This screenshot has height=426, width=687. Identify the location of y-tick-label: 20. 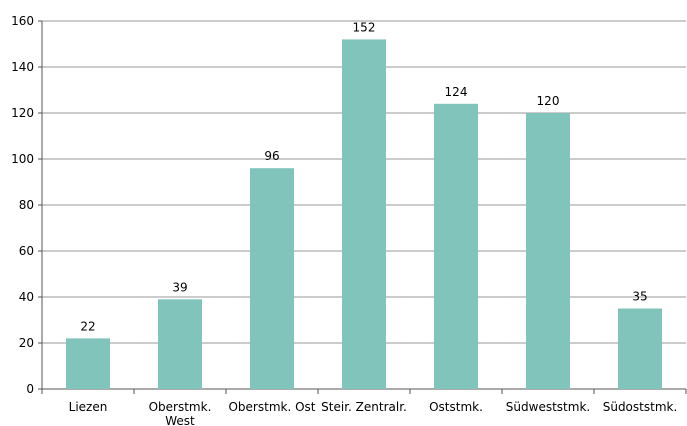
(26, 343).